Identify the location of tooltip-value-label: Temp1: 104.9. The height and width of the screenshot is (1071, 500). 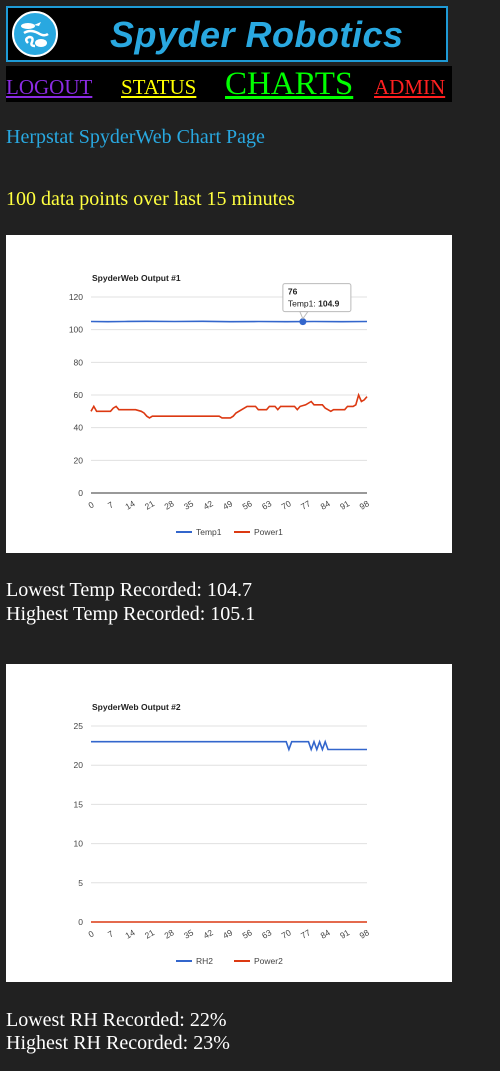
(314, 304).